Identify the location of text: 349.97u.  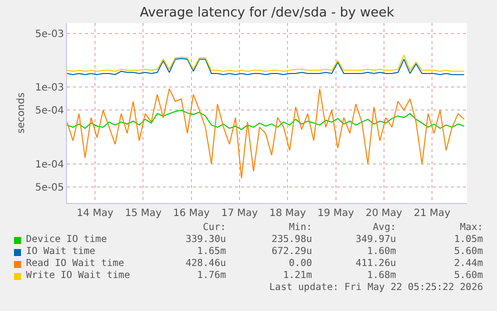
(376, 240).